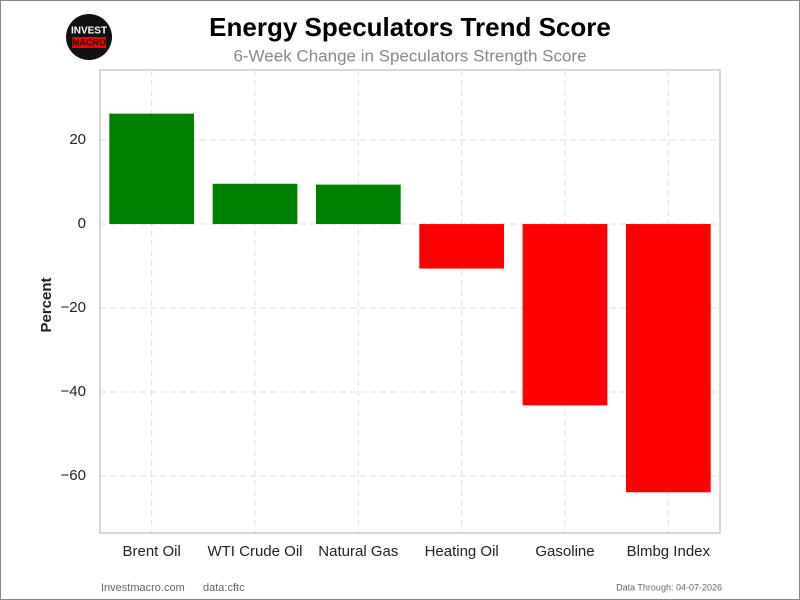  What do you see at coordinates (669, 551) in the screenshot?
I see `x-tick-label: Blmbg Index` at bounding box center [669, 551].